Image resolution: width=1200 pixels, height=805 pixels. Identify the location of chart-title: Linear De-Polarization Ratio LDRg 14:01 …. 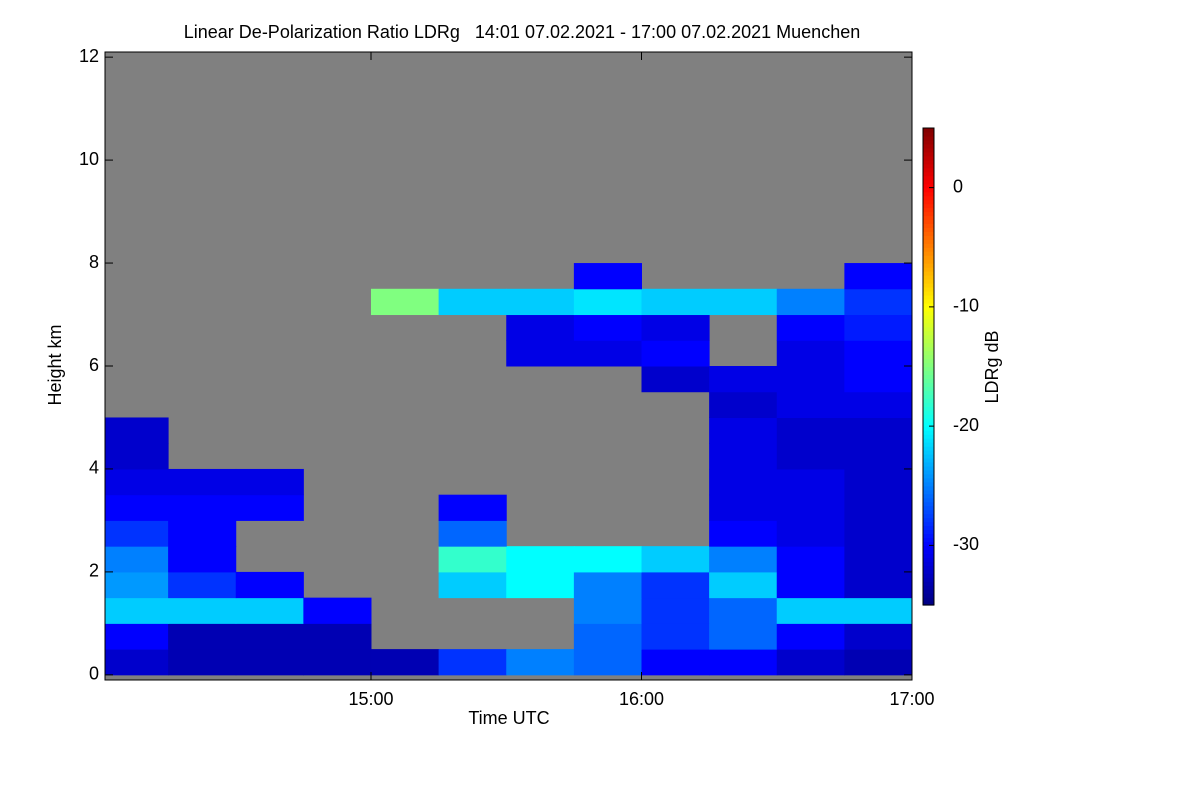
(522, 32).